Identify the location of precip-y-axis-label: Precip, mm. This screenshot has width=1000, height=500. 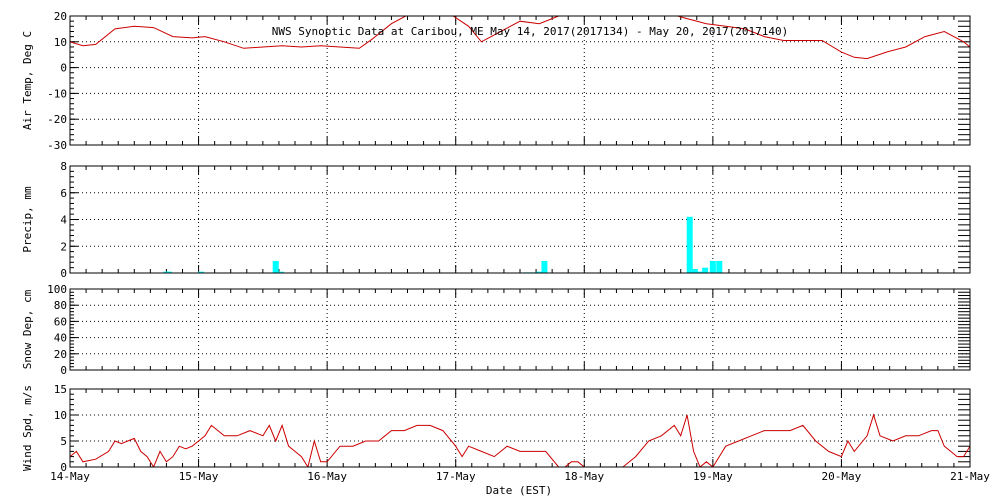
(27, 219).